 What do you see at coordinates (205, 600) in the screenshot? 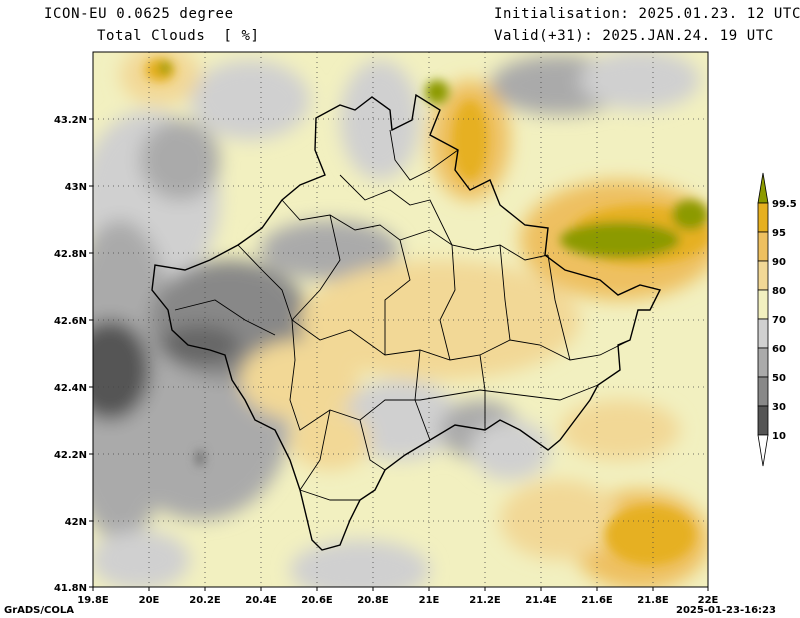
I see `x-tick-label: 20.2E` at bounding box center [205, 600].